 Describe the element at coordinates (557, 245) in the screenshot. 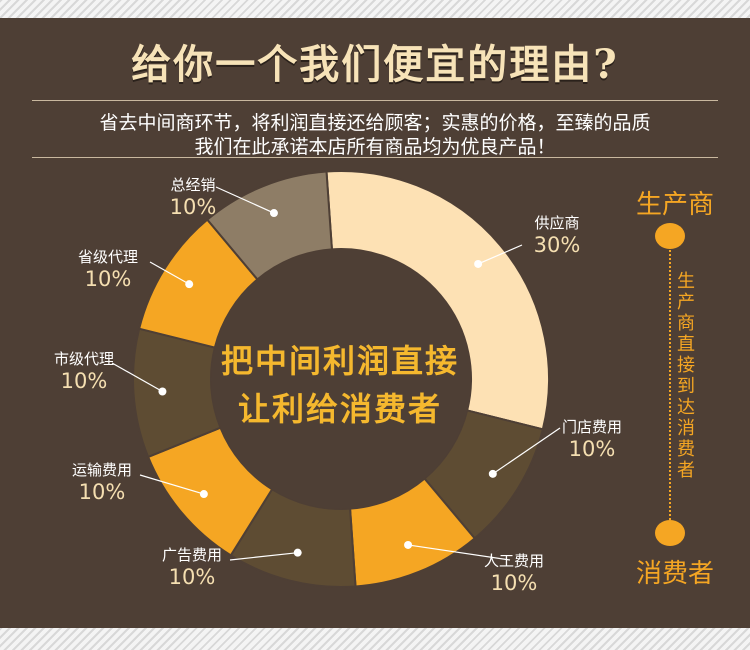

I see `slice-percent: 30%` at that location.